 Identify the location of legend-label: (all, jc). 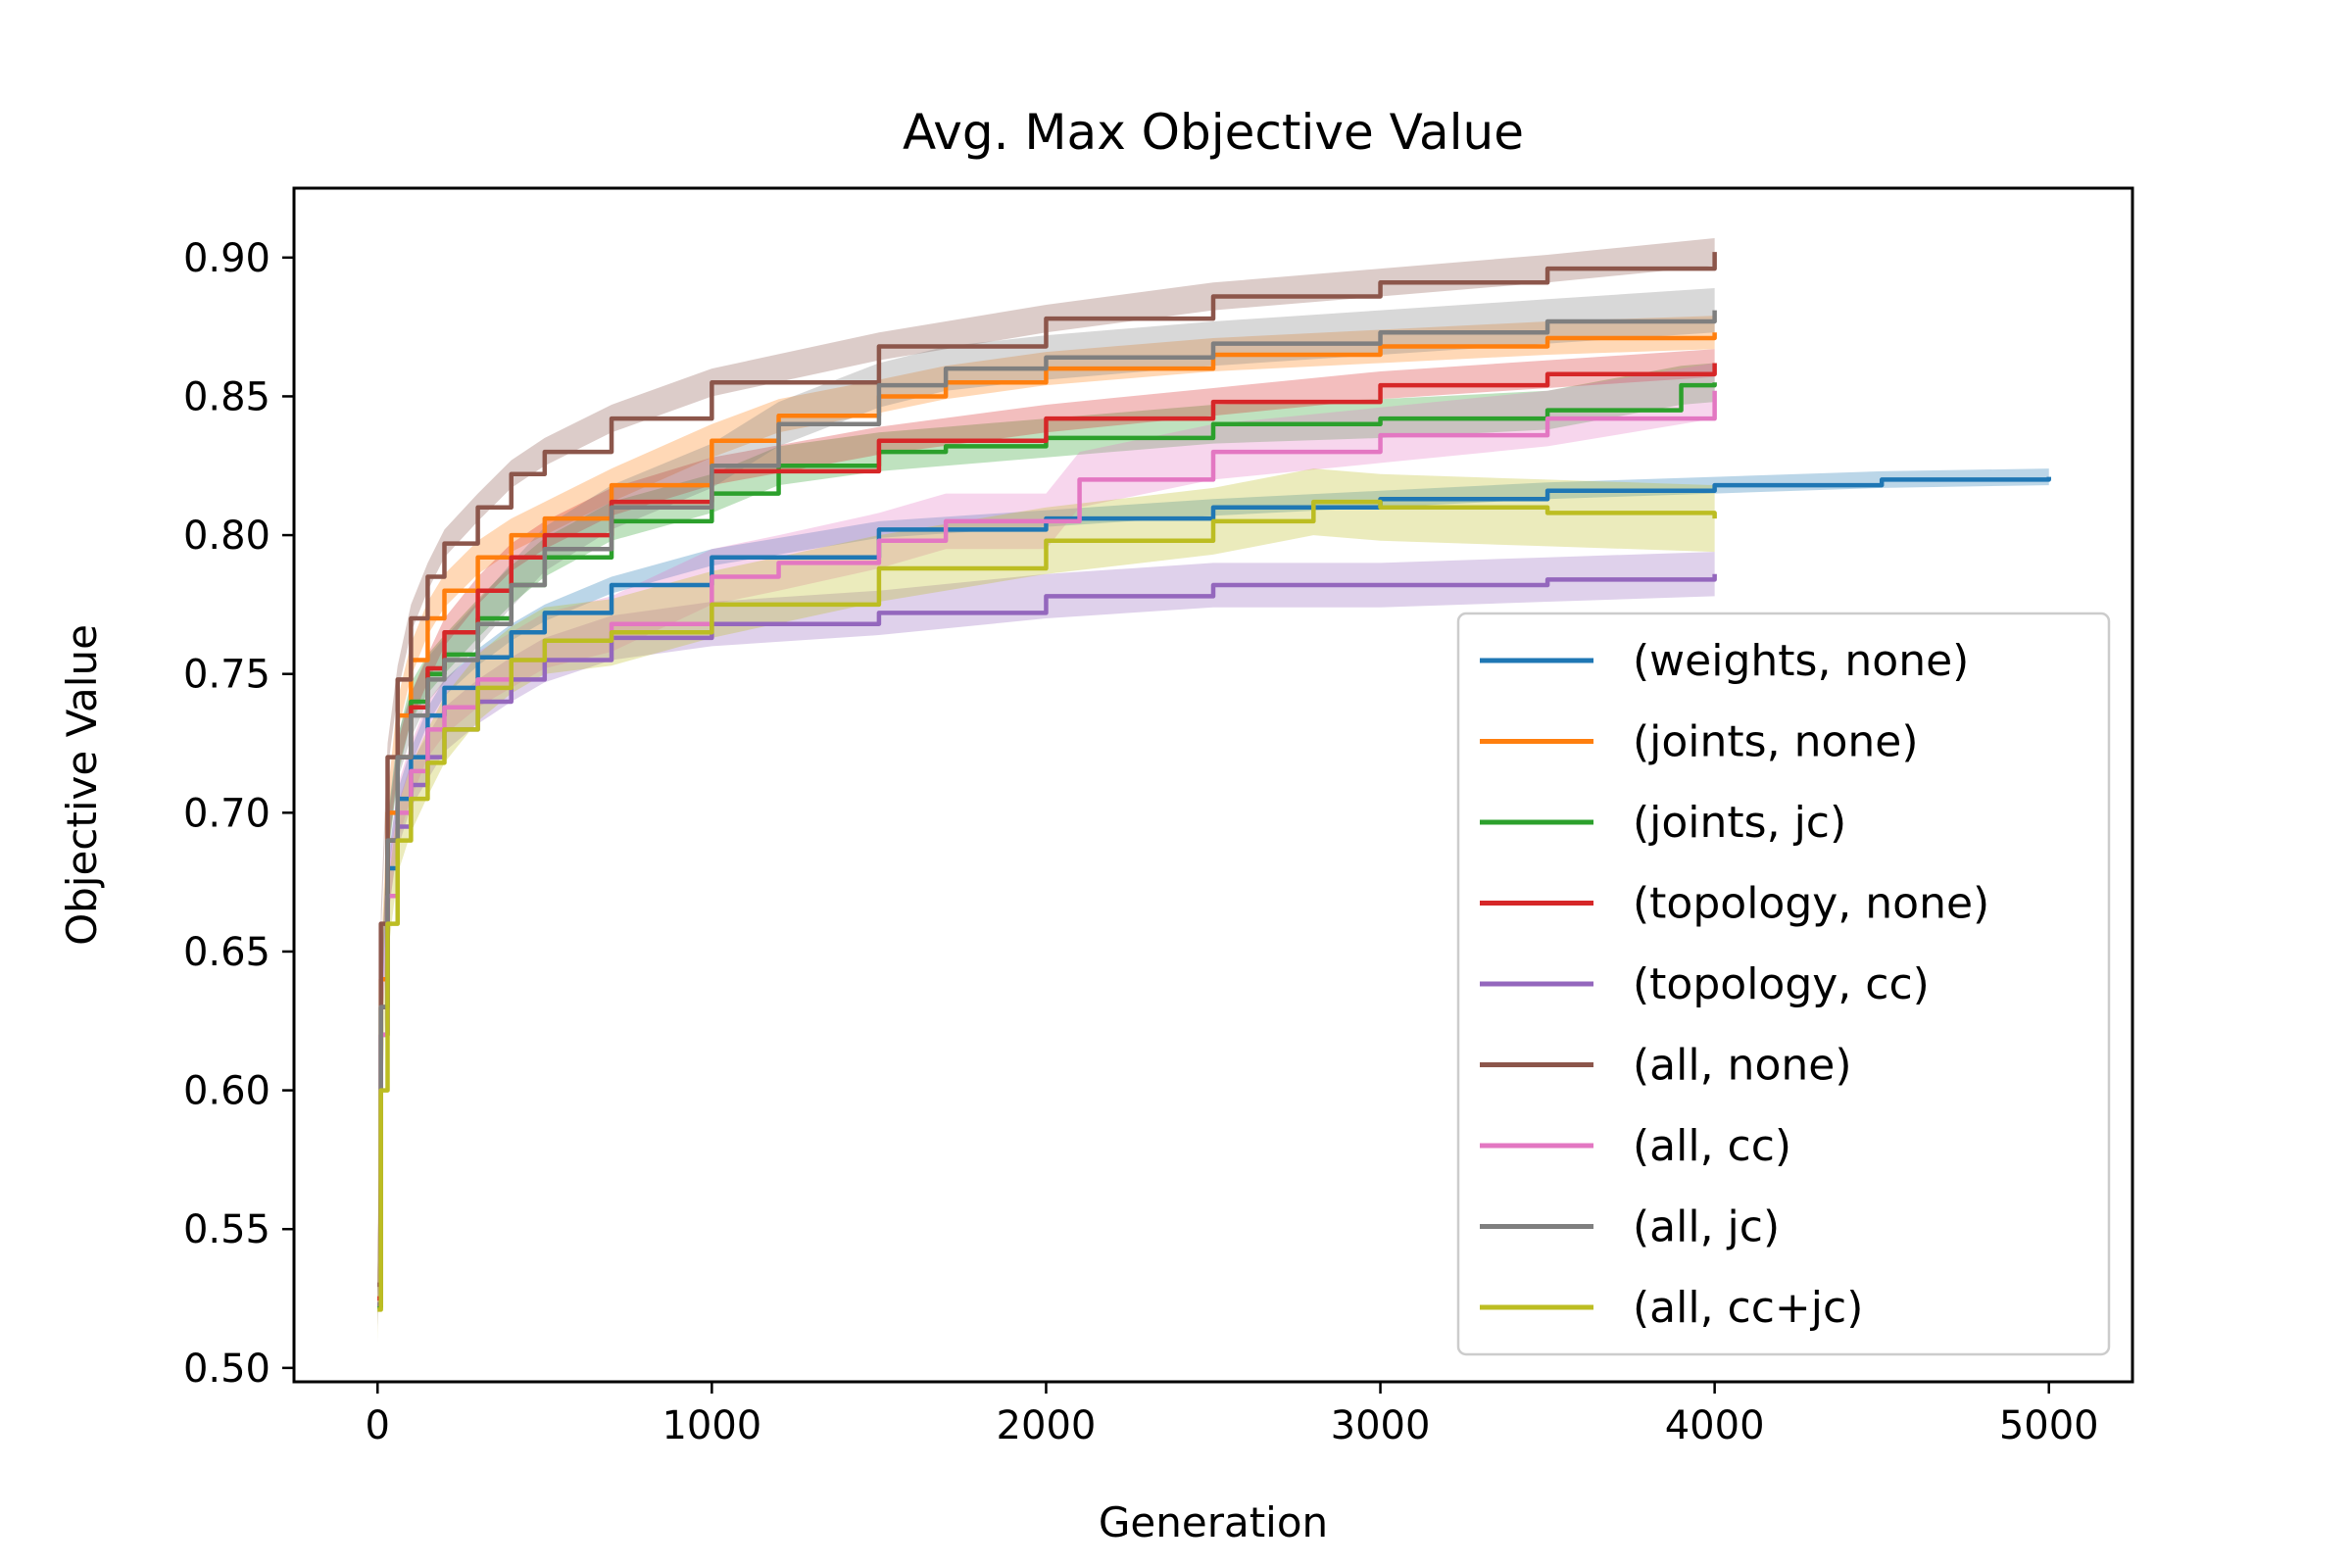
(1706, 1227).